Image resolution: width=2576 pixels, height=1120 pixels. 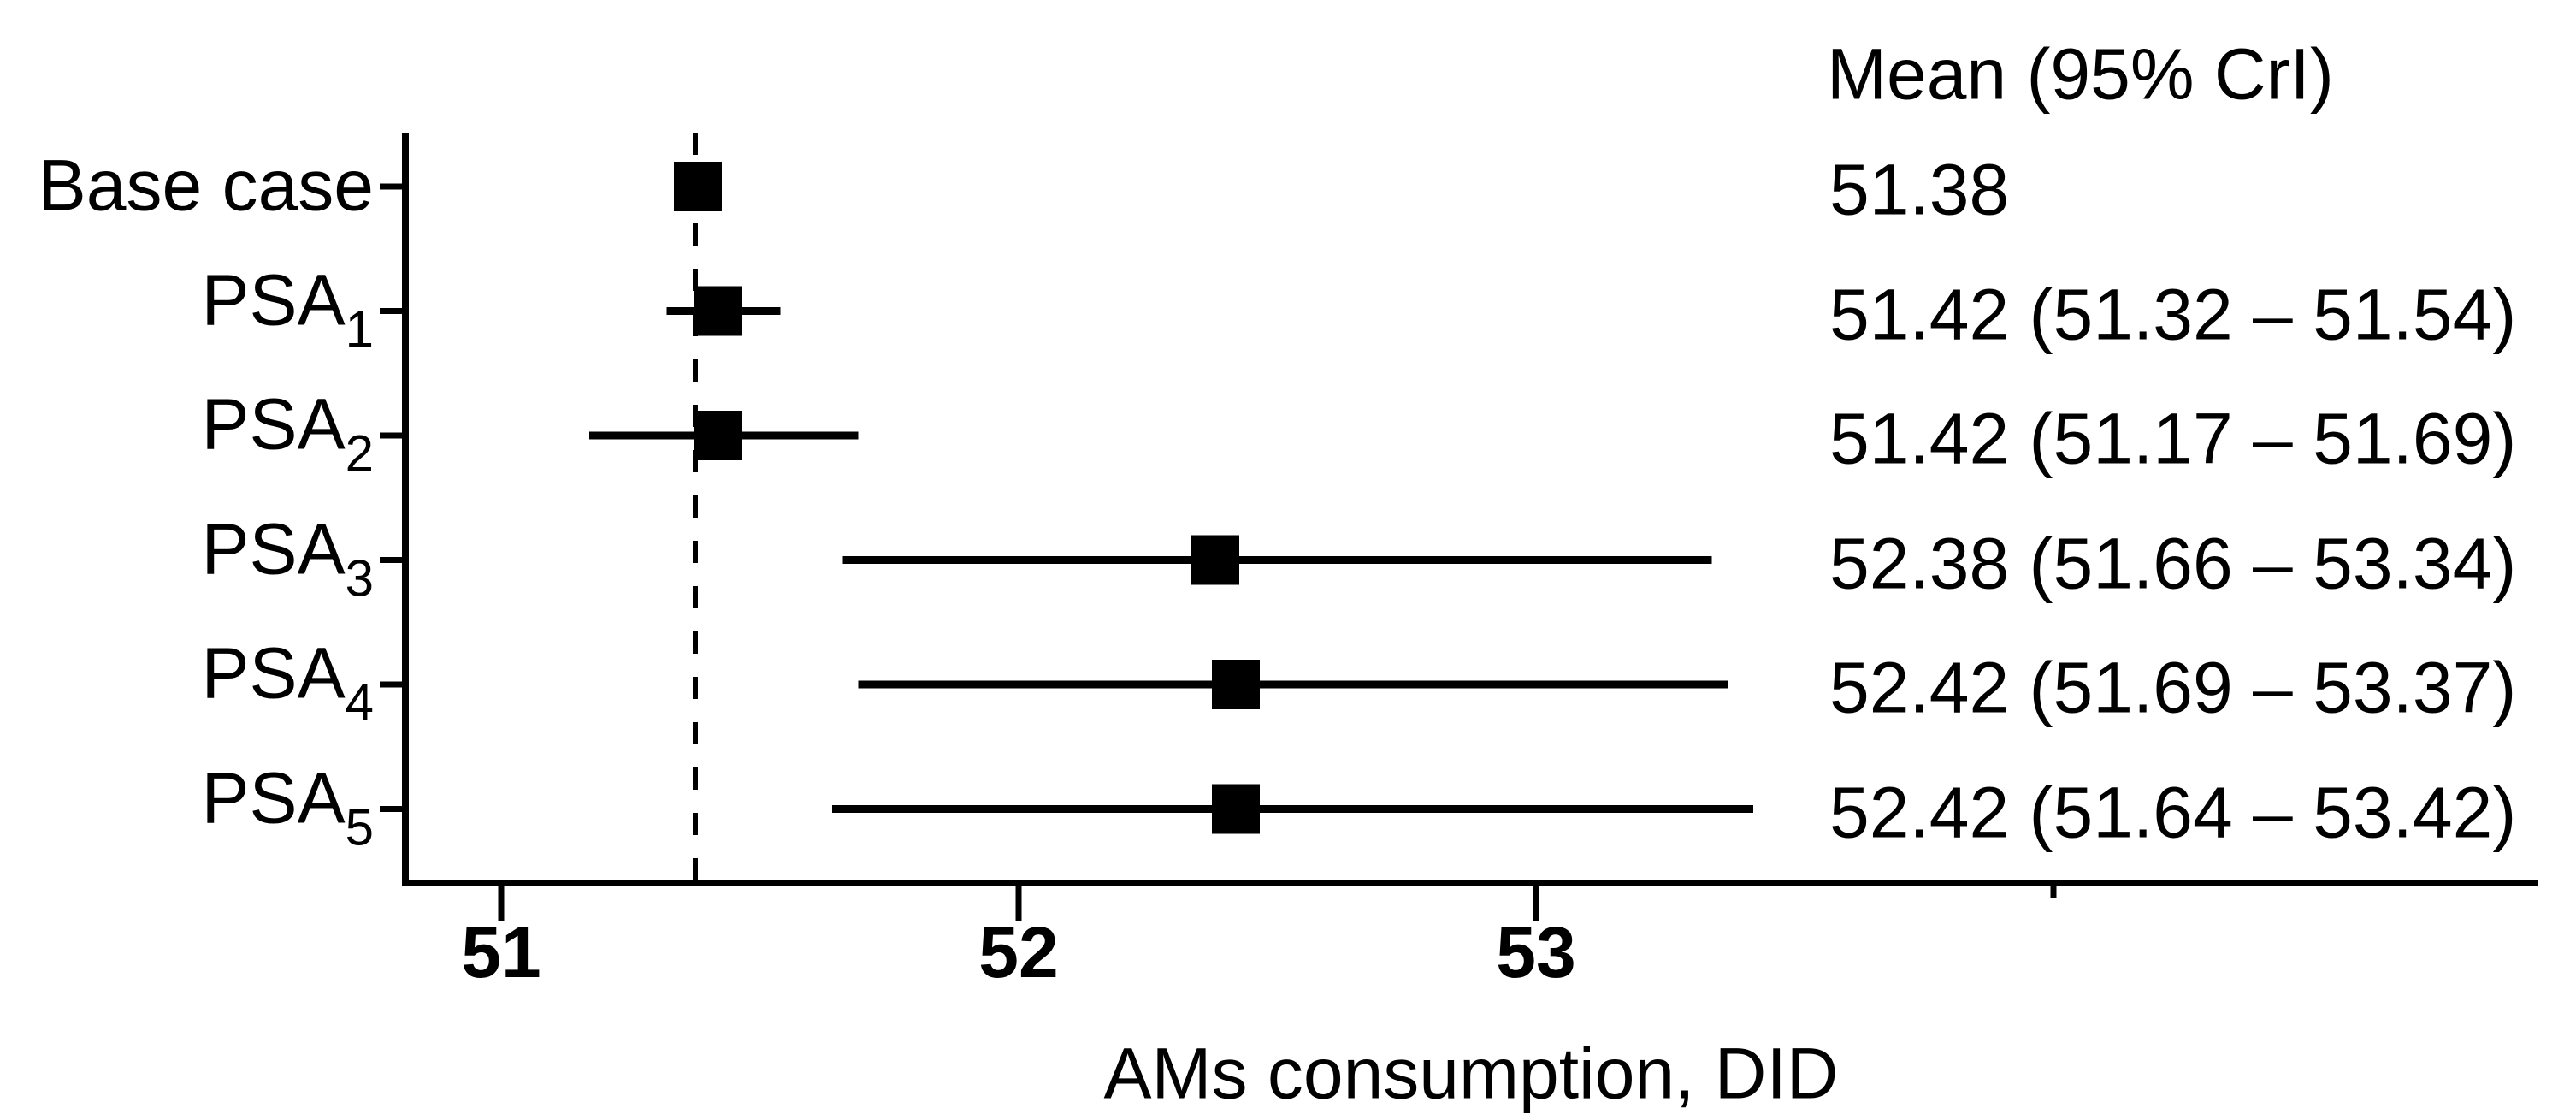 I want to click on row-value: 52.42 (51.69 – 53.37), so click(x=2173, y=687).